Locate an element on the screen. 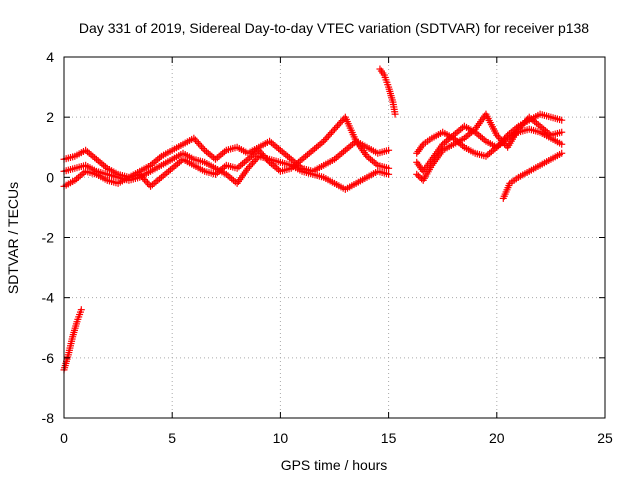  x-tick-label: 0 is located at coordinates (64, 438).